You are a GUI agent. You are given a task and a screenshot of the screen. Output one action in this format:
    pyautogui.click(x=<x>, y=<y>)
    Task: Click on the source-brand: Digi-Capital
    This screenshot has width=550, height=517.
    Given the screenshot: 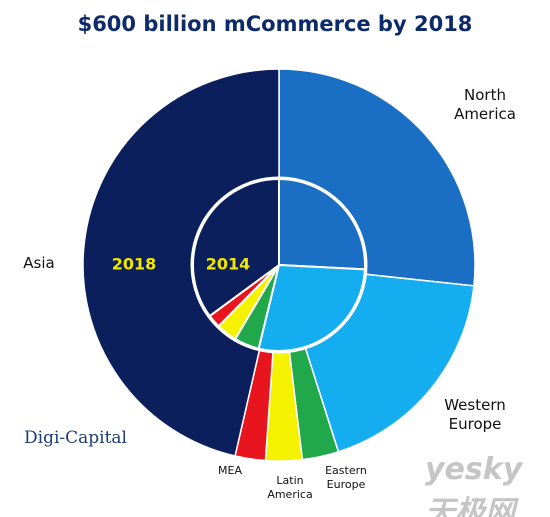 What is the action you would take?
    pyautogui.click(x=75, y=438)
    